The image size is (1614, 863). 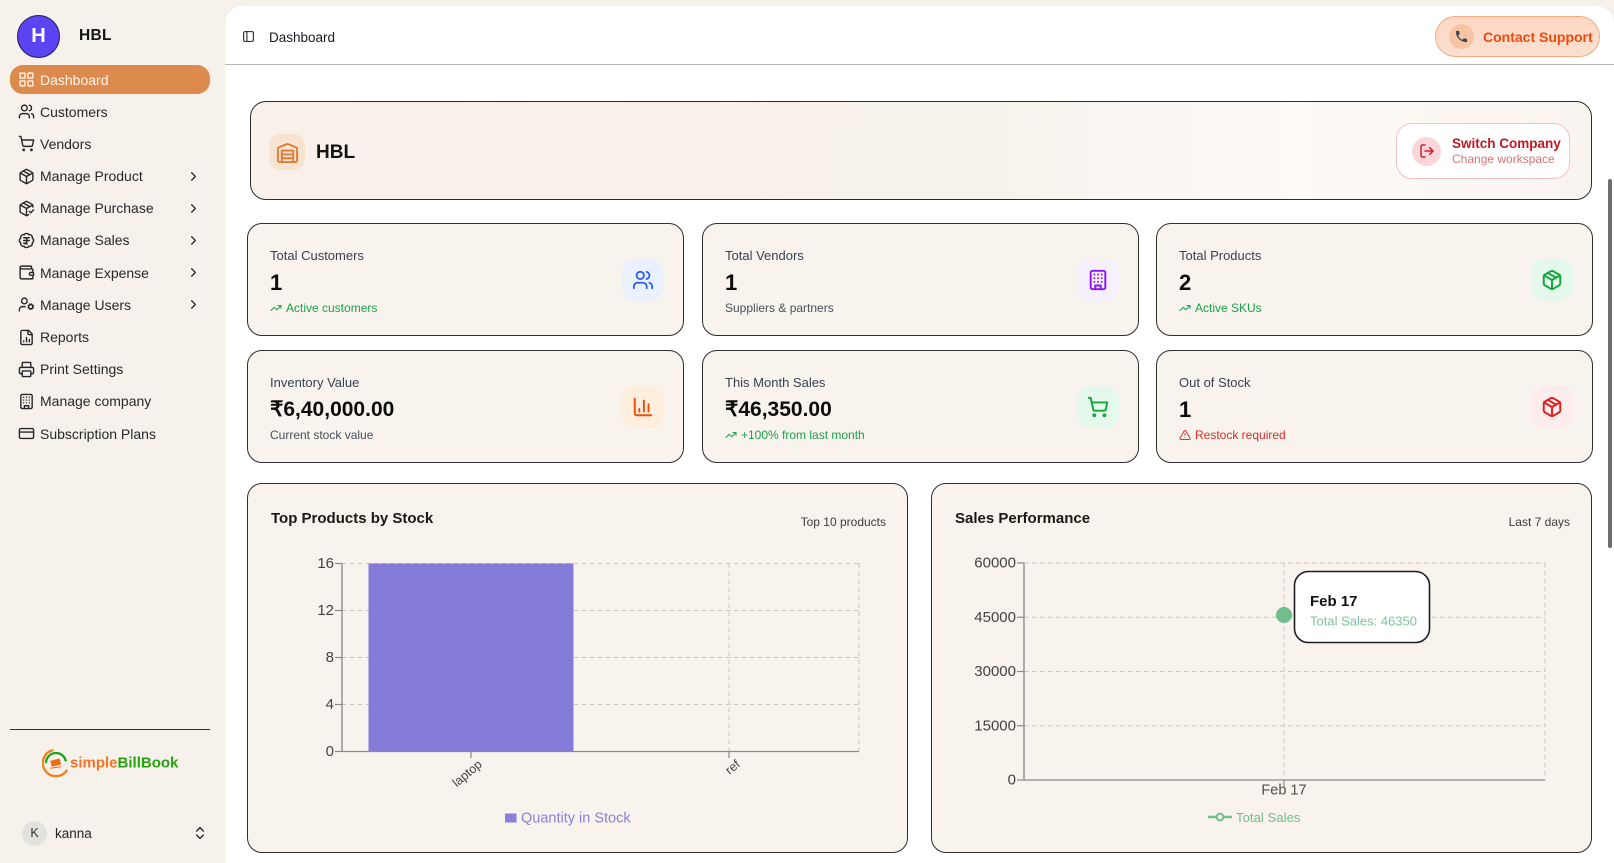 What do you see at coordinates (995, 617) in the screenshot?
I see `svg-text: 45000` at bounding box center [995, 617].